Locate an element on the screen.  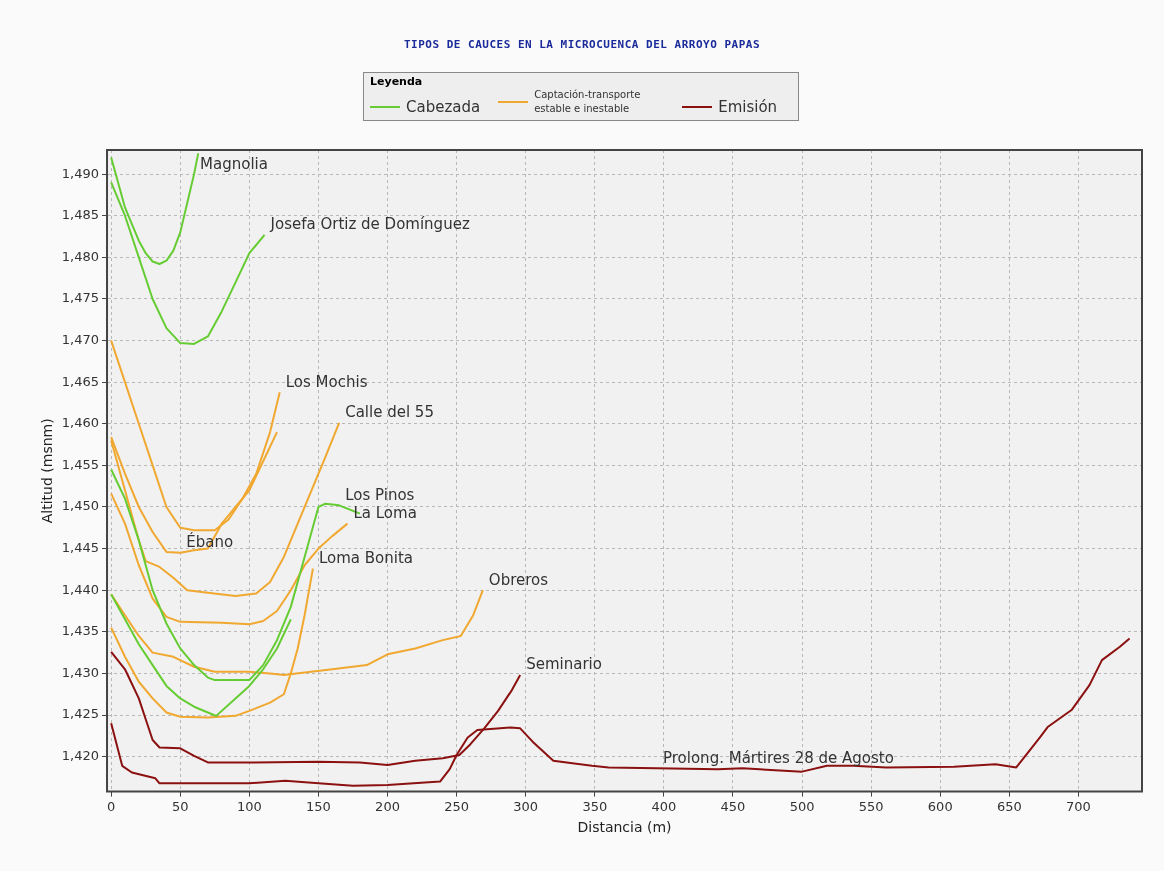
y-tick-label: 1,470 is located at coordinates (80, 339).